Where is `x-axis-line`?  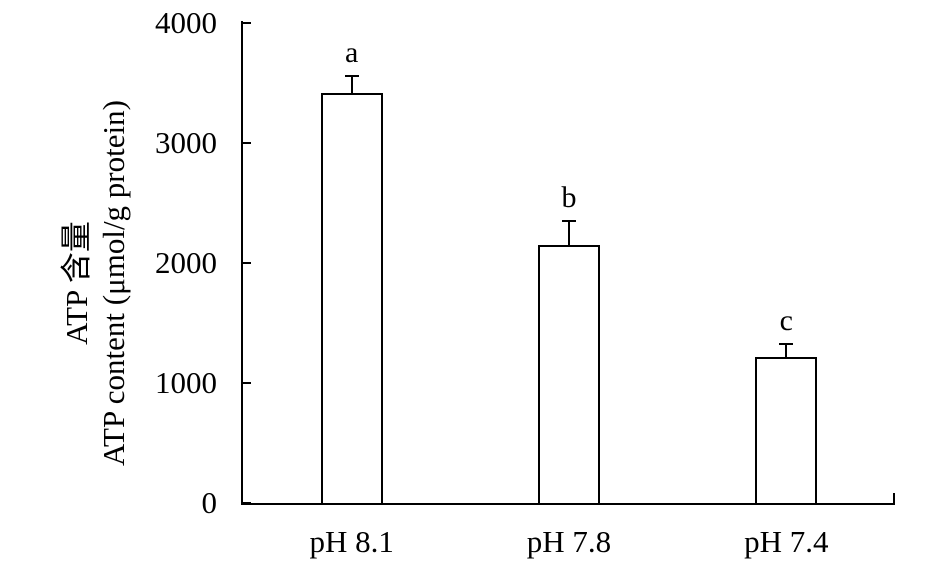
x-axis-line is located at coordinates (568, 504).